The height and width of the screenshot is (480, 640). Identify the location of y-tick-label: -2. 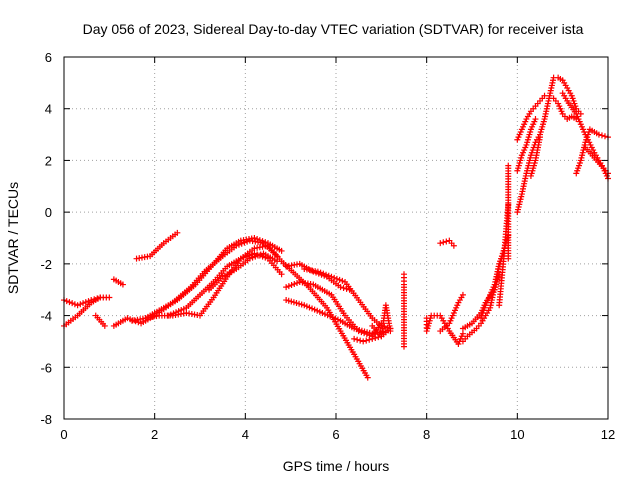
(46, 264).